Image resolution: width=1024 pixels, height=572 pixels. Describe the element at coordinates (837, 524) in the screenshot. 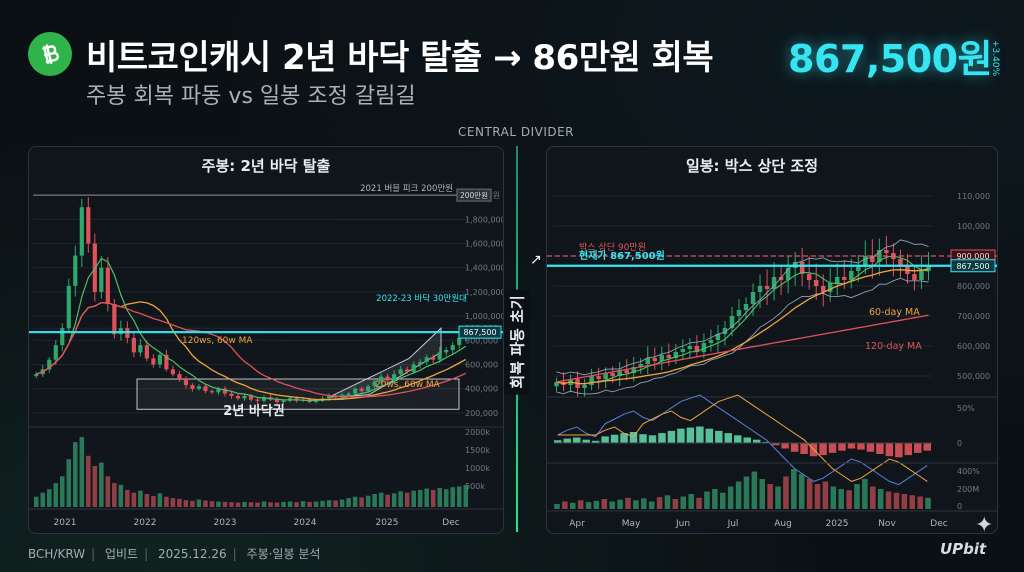

I see `x-tick-label: 2025` at that location.